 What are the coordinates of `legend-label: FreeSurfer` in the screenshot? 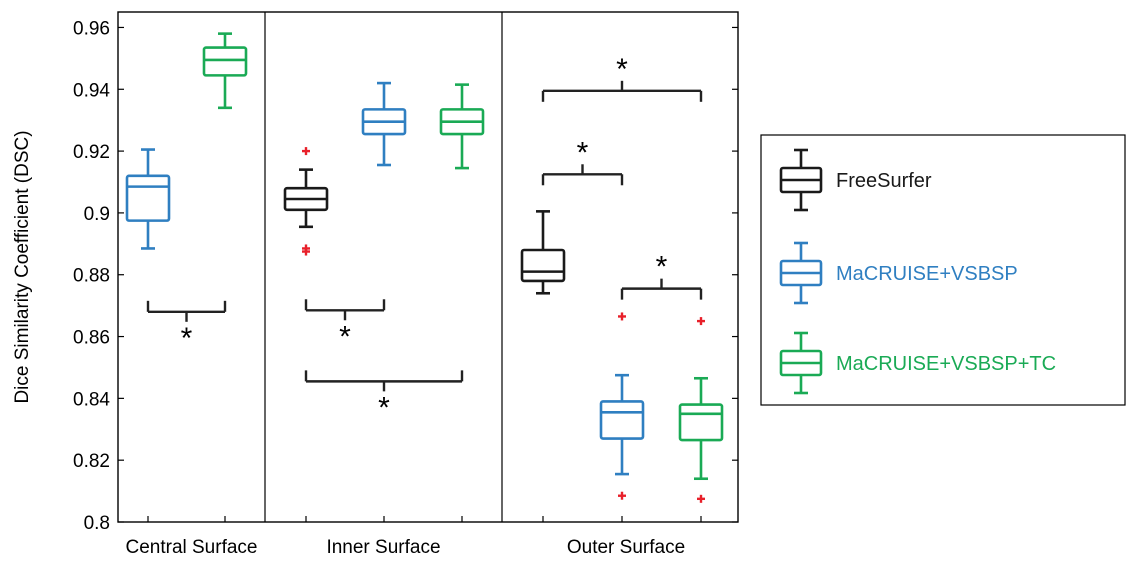 It's located at (884, 181).